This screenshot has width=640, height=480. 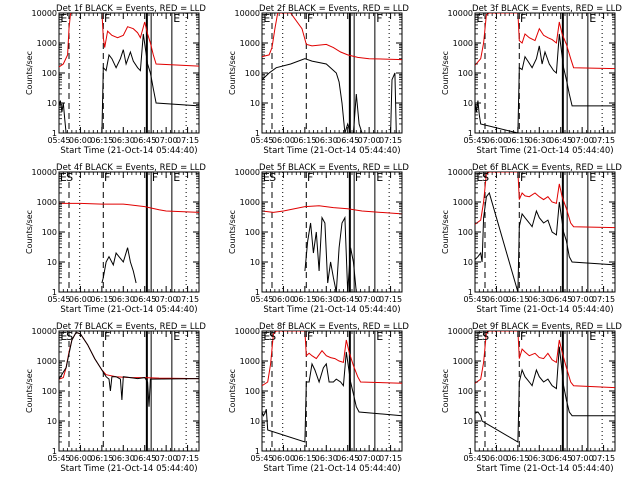 What do you see at coordinates (334, 168) in the screenshot?
I see `panel-title: Det 5f BLACK = Events, RED = LLD` at bounding box center [334, 168].